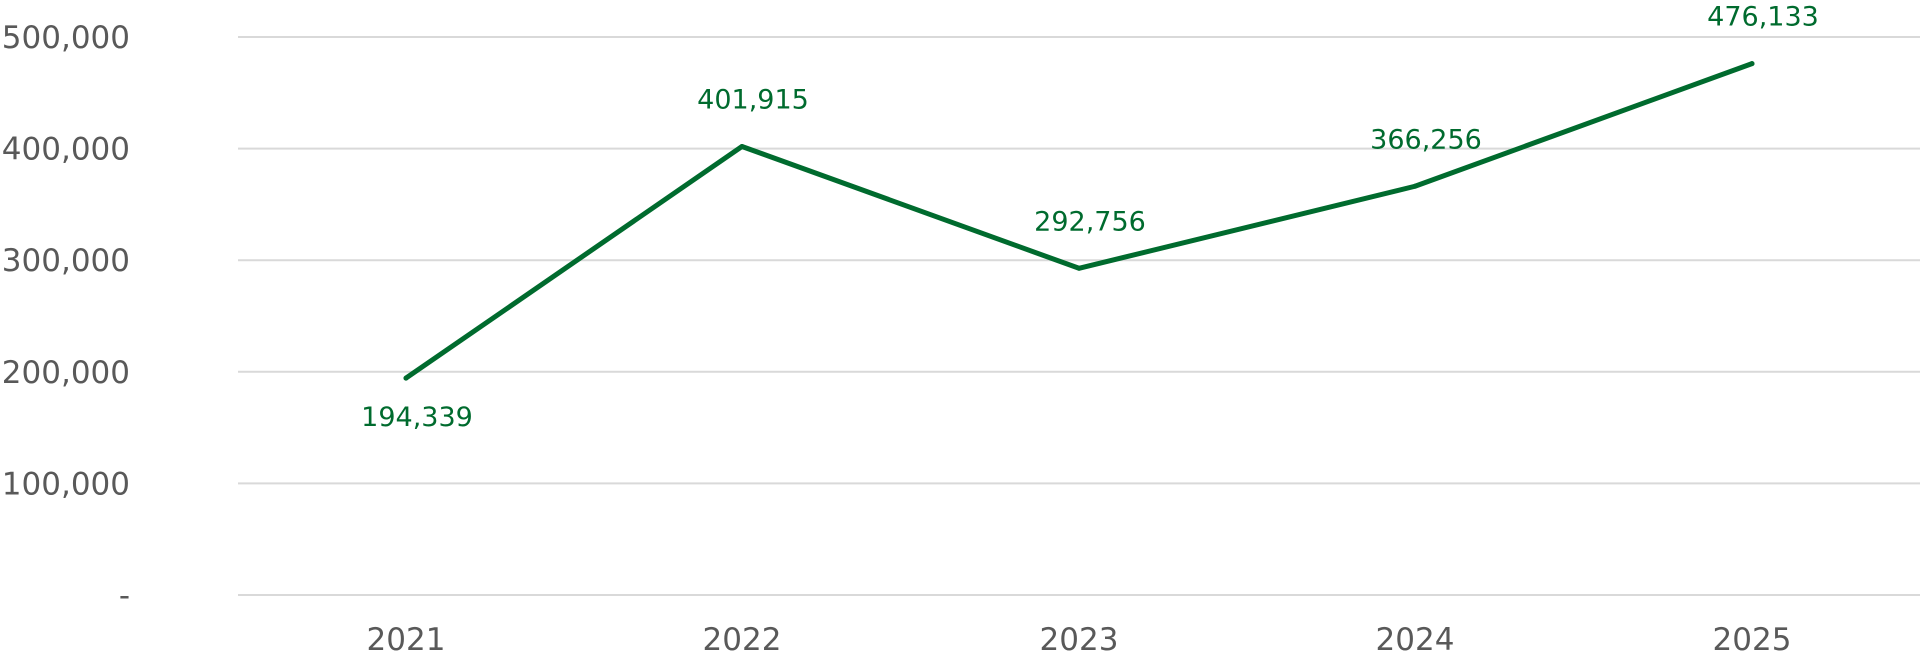 The height and width of the screenshot is (659, 1920). What do you see at coordinates (1090, 221) in the screenshot?
I see `data-label: 292,756` at bounding box center [1090, 221].